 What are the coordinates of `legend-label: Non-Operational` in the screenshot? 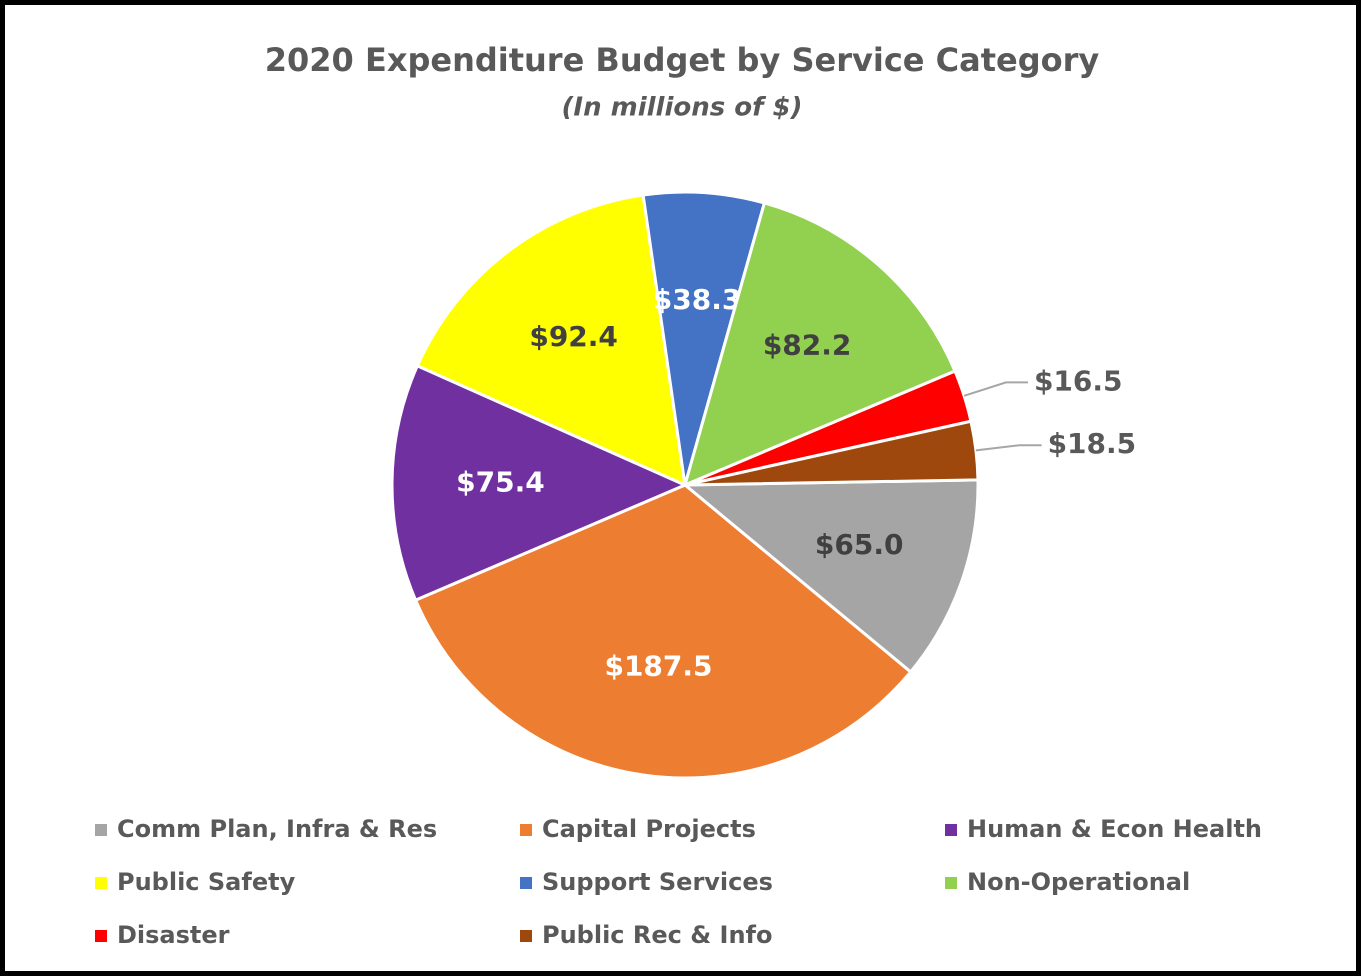 It's located at (1078, 882).